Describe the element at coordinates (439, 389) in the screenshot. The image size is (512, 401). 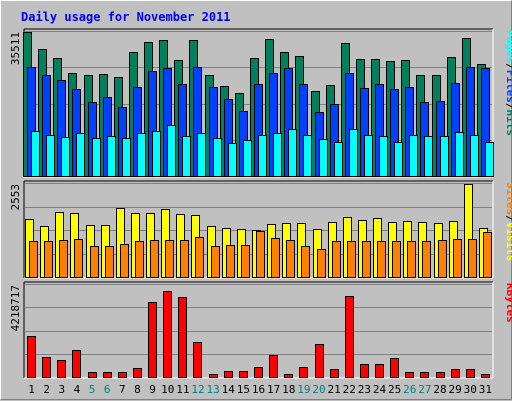
I see `x-tick-label-day-28: 28` at that location.